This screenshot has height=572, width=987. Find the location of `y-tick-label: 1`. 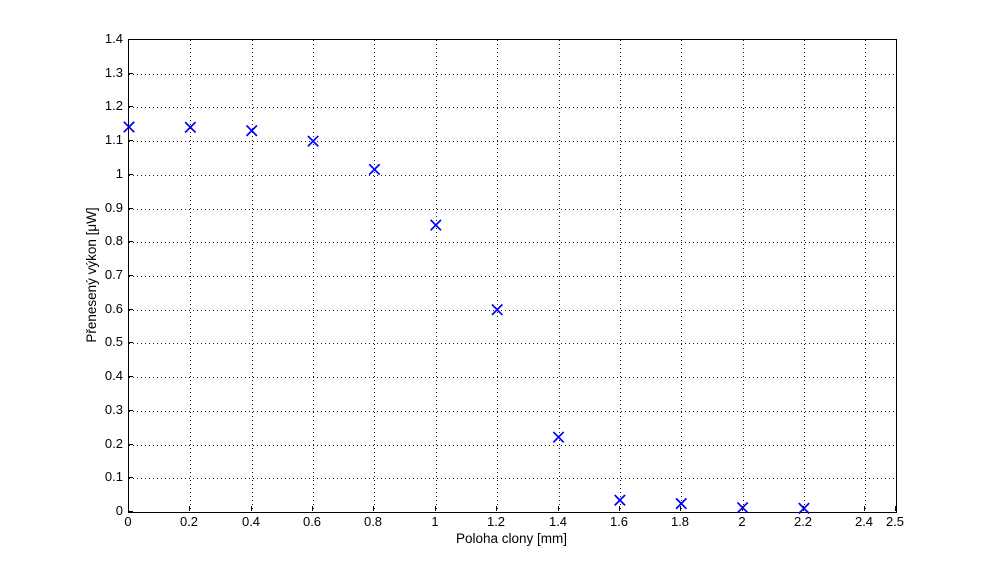

y-tick-label: 1 is located at coordinates (119, 173).